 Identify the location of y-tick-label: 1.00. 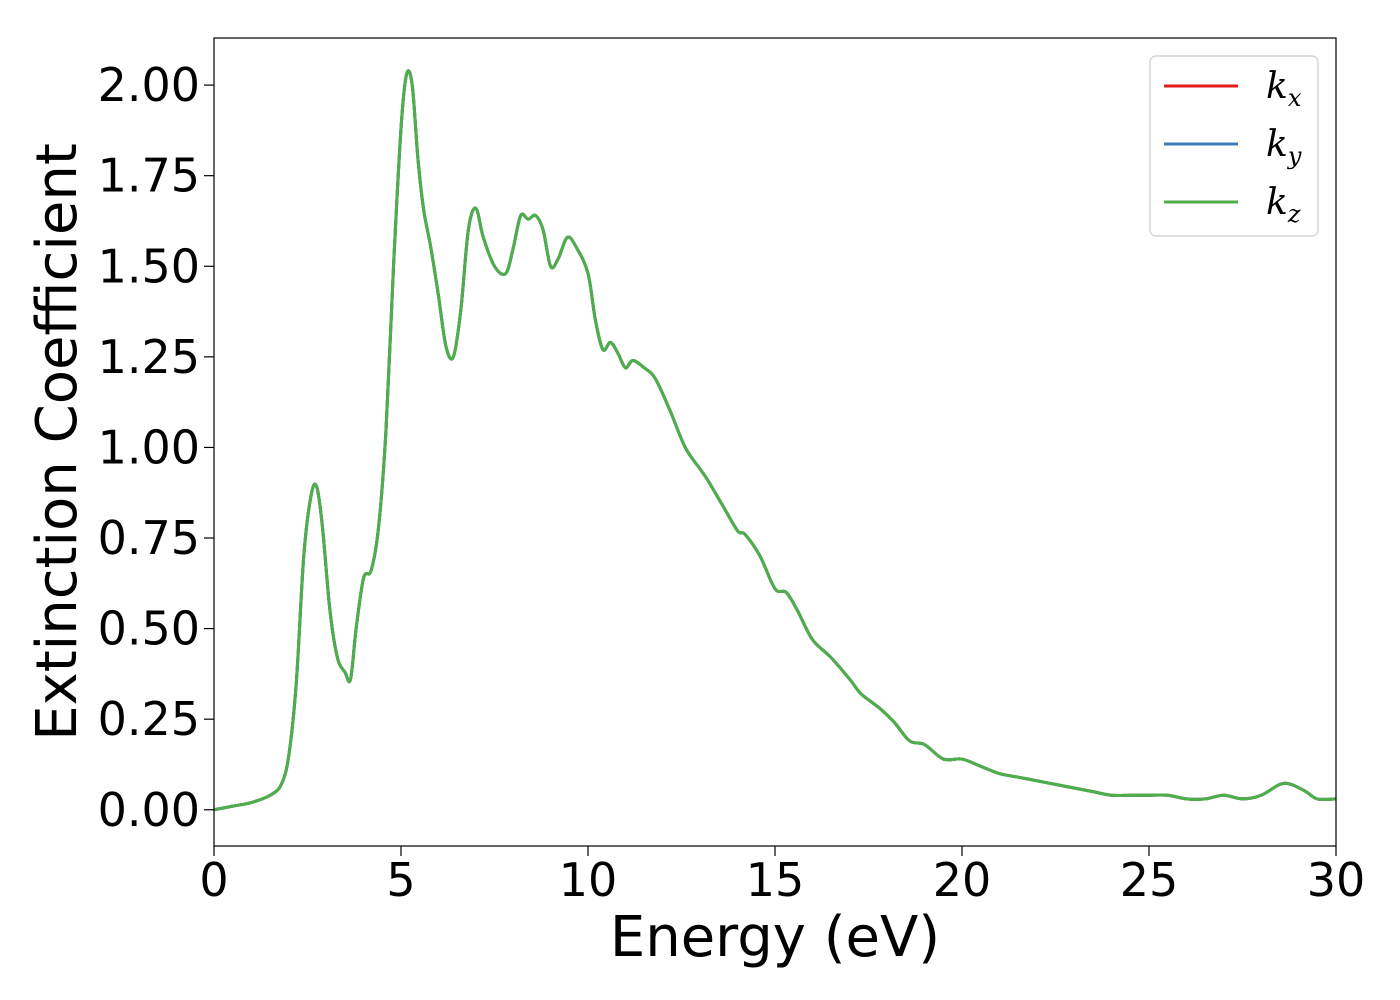
(149, 447).